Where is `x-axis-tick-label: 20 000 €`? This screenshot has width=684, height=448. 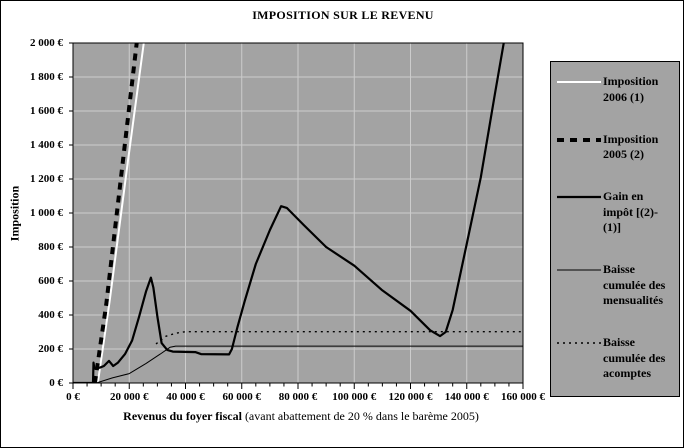 x-axis-tick-label: 20 000 € is located at coordinates (129, 397).